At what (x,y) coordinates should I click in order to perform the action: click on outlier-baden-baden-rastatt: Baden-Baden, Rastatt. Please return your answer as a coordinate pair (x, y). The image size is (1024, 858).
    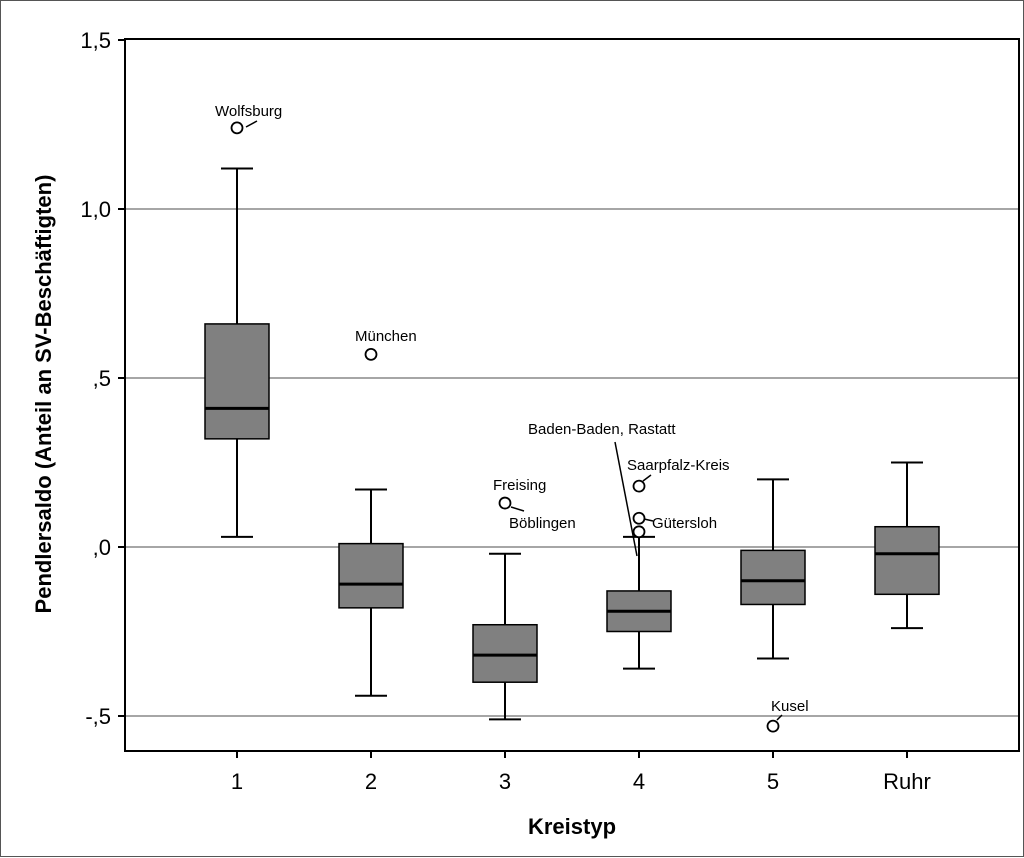
    Looking at the image, I should click on (602, 489).